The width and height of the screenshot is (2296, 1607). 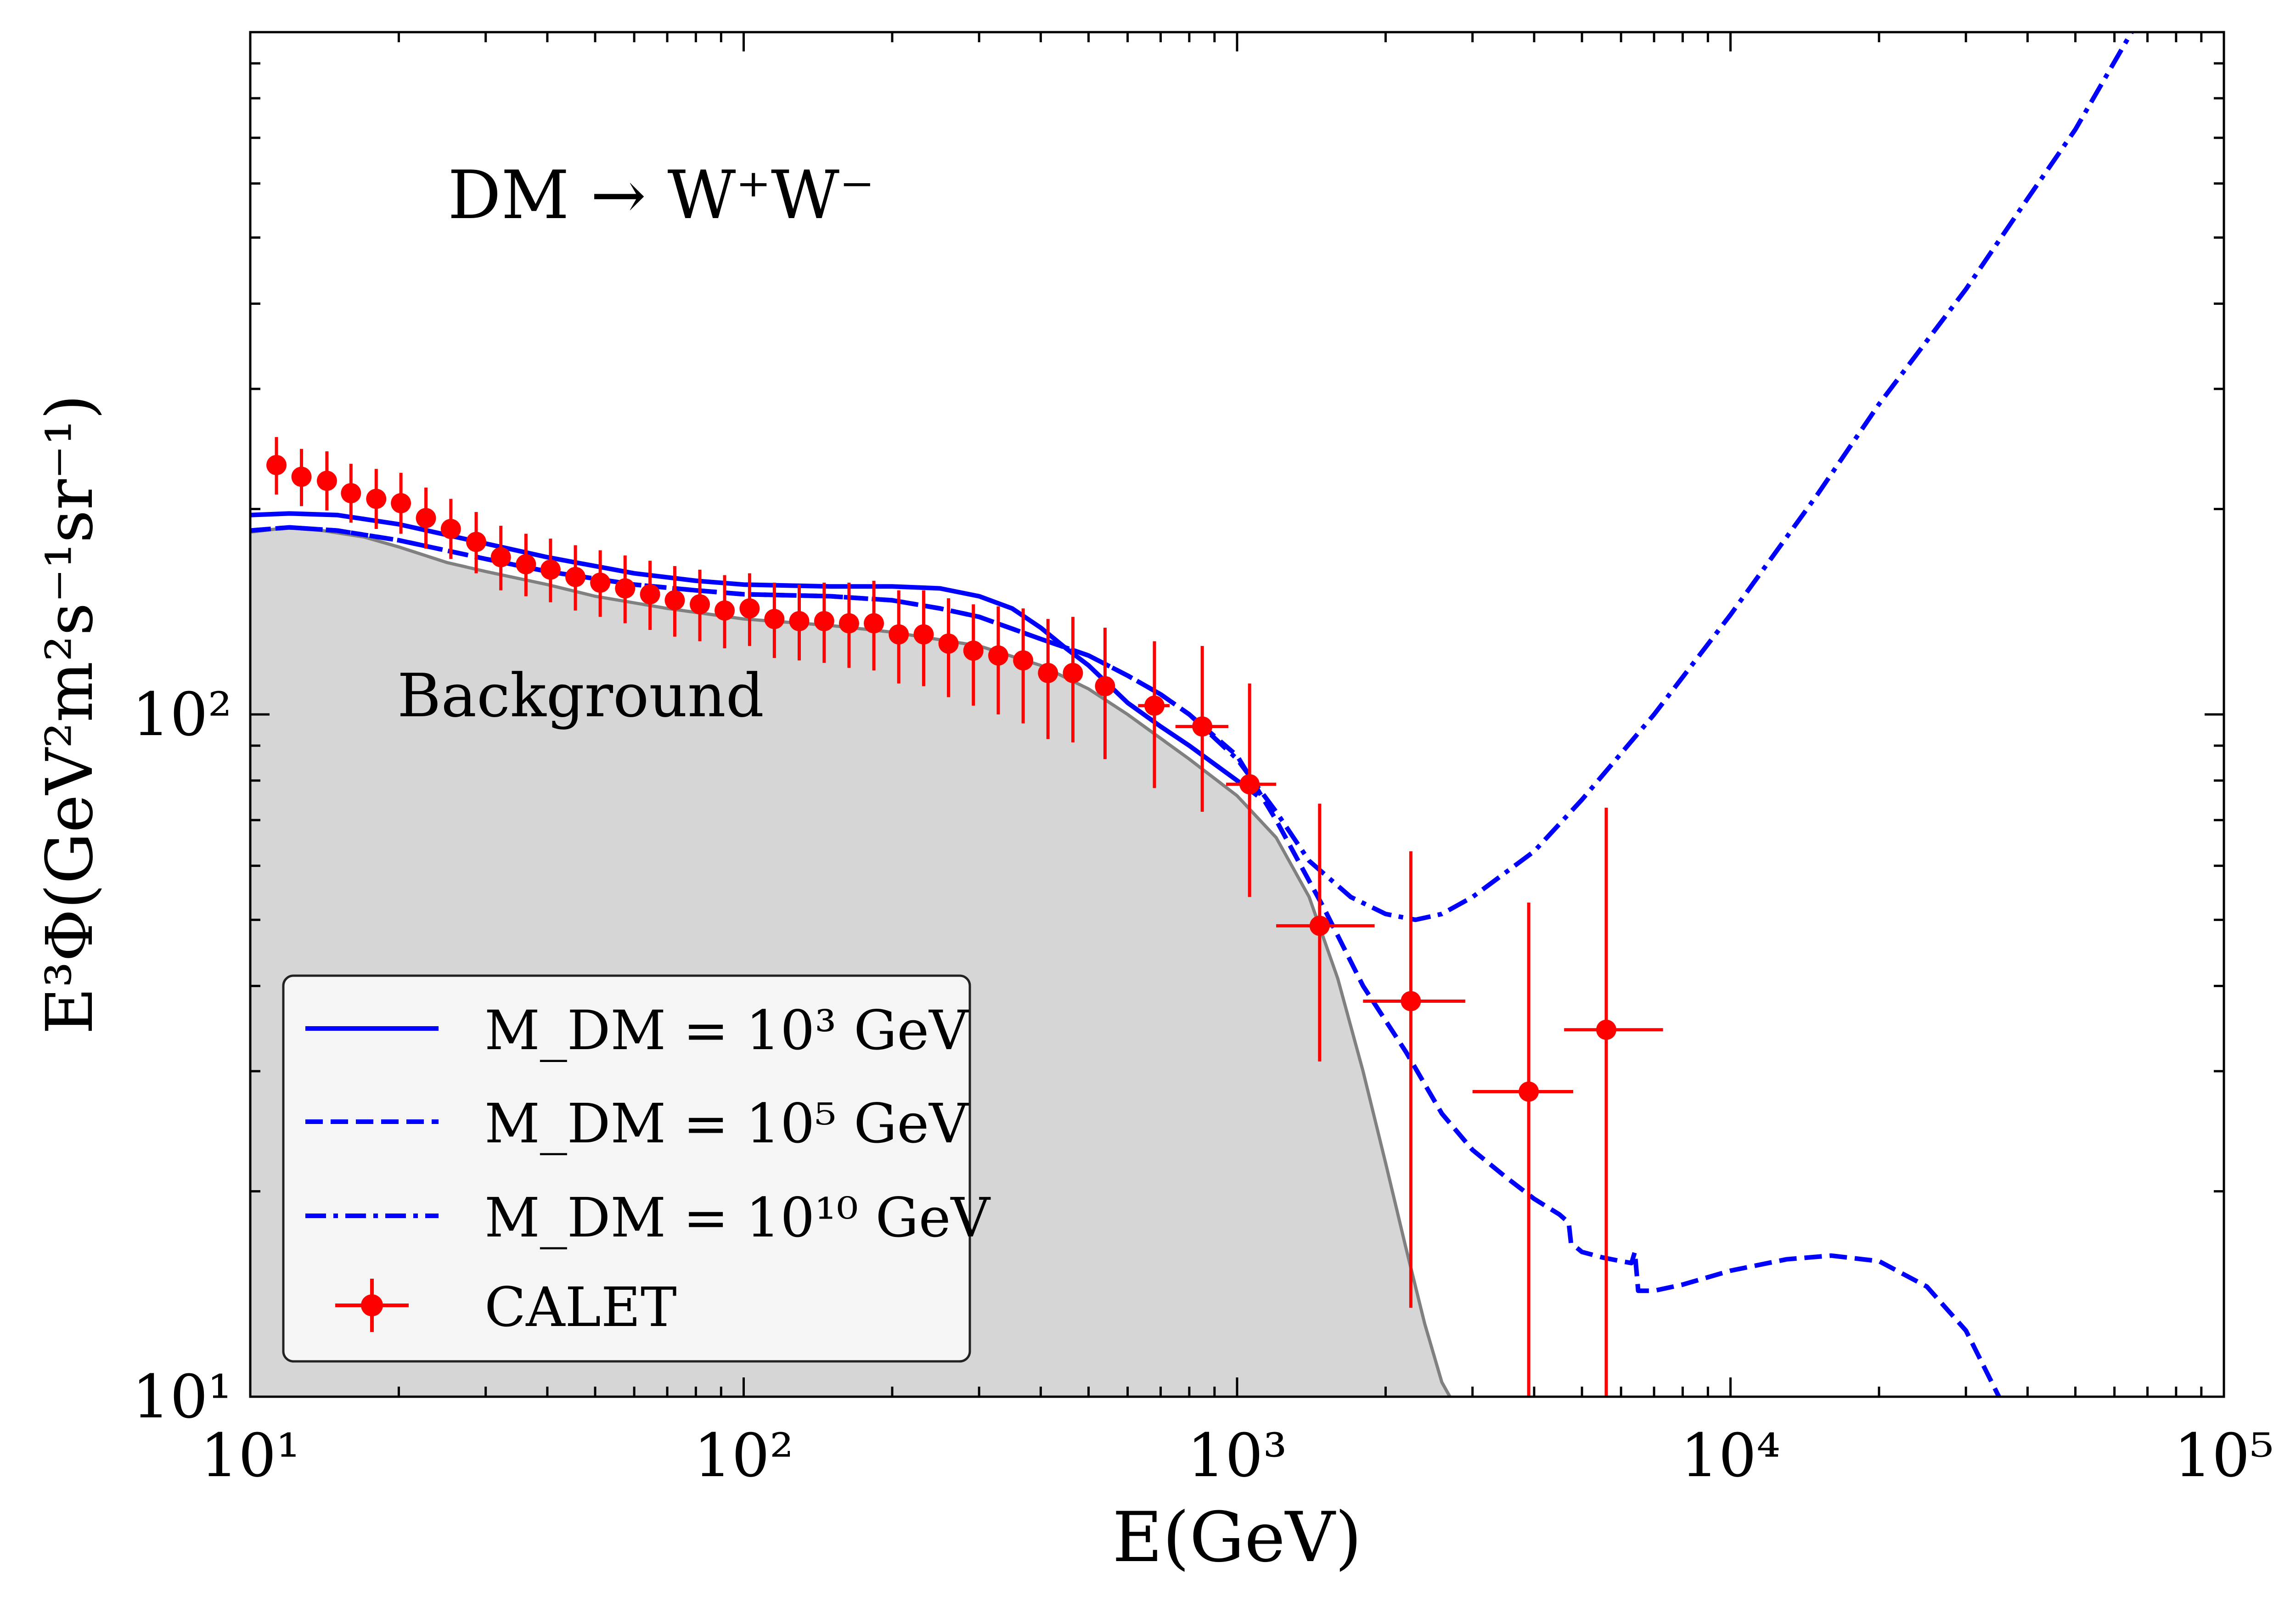 I want to click on y-tick-label: 10², so click(x=182, y=714).